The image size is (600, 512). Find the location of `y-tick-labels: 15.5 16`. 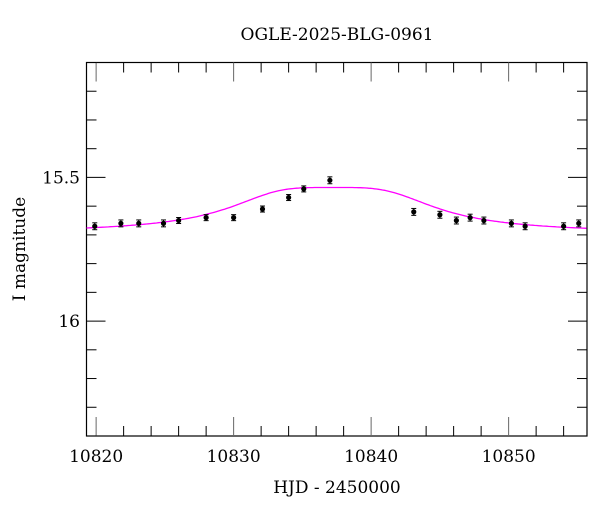

y-tick-labels: 15.5 16 is located at coordinates (61, 250).